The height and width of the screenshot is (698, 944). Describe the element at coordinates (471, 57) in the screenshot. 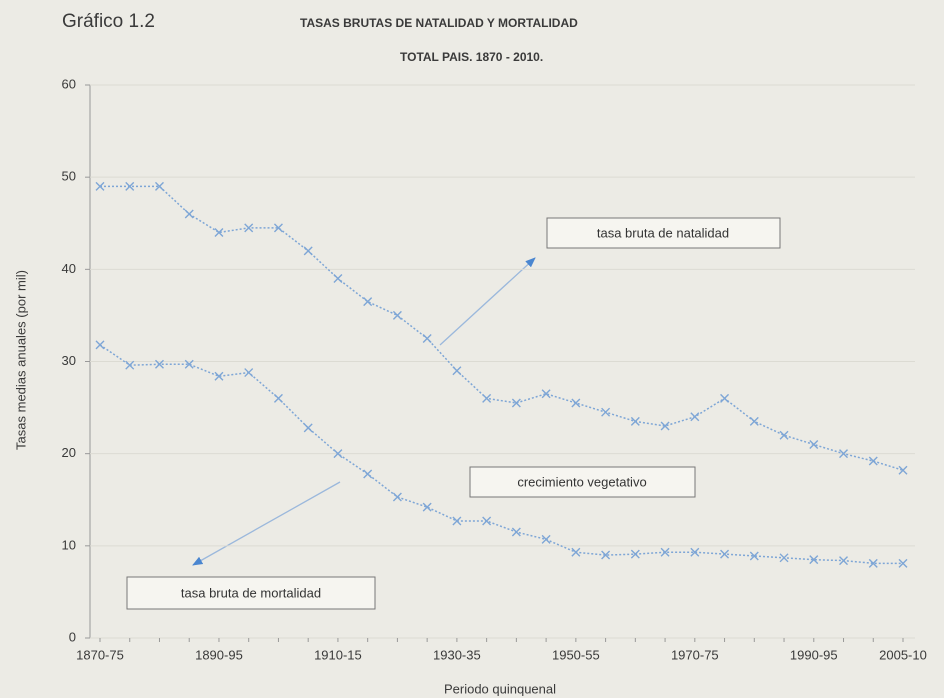

I see `chart-subtitle: TOTAL PAIS. 1870 - 2010.` at that location.